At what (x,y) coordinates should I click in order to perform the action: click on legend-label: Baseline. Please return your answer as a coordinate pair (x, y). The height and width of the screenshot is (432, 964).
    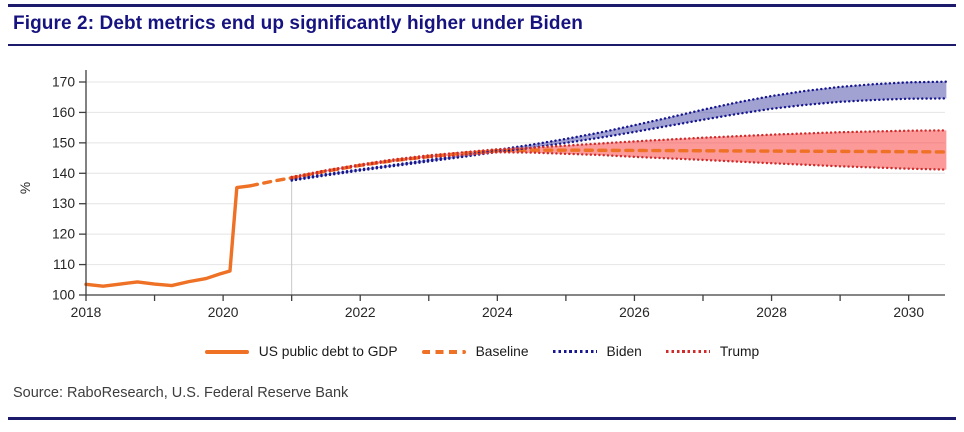
    Looking at the image, I should click on (502, 351).